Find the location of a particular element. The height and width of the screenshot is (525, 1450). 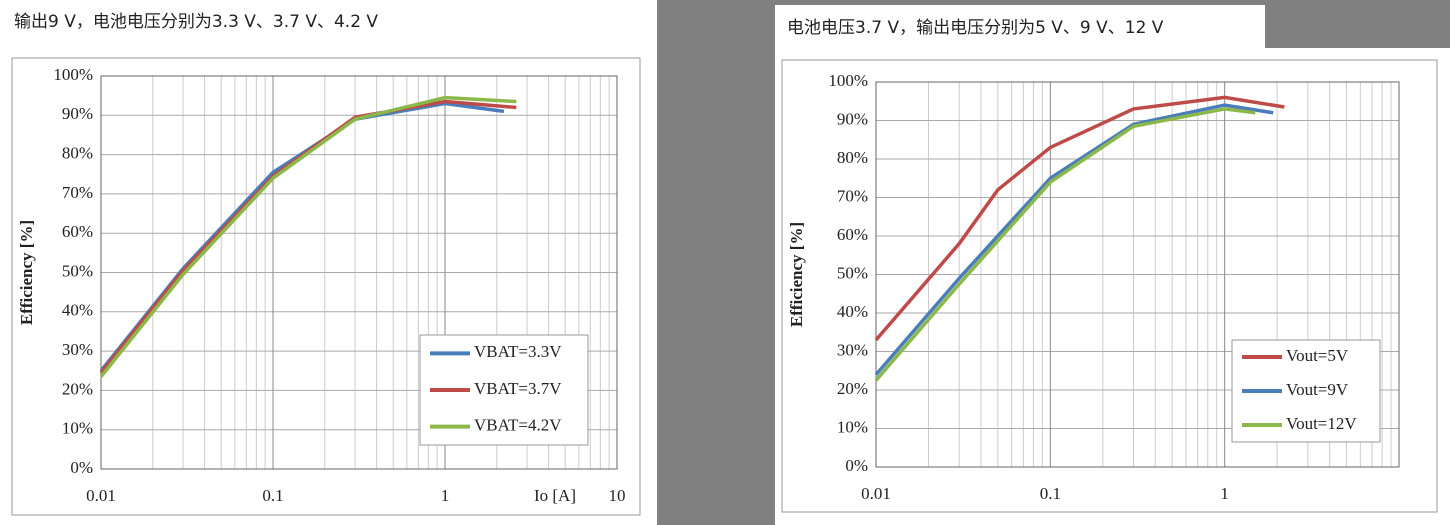

legend-label: Vout=5V is located at coordinates (1317, 355).